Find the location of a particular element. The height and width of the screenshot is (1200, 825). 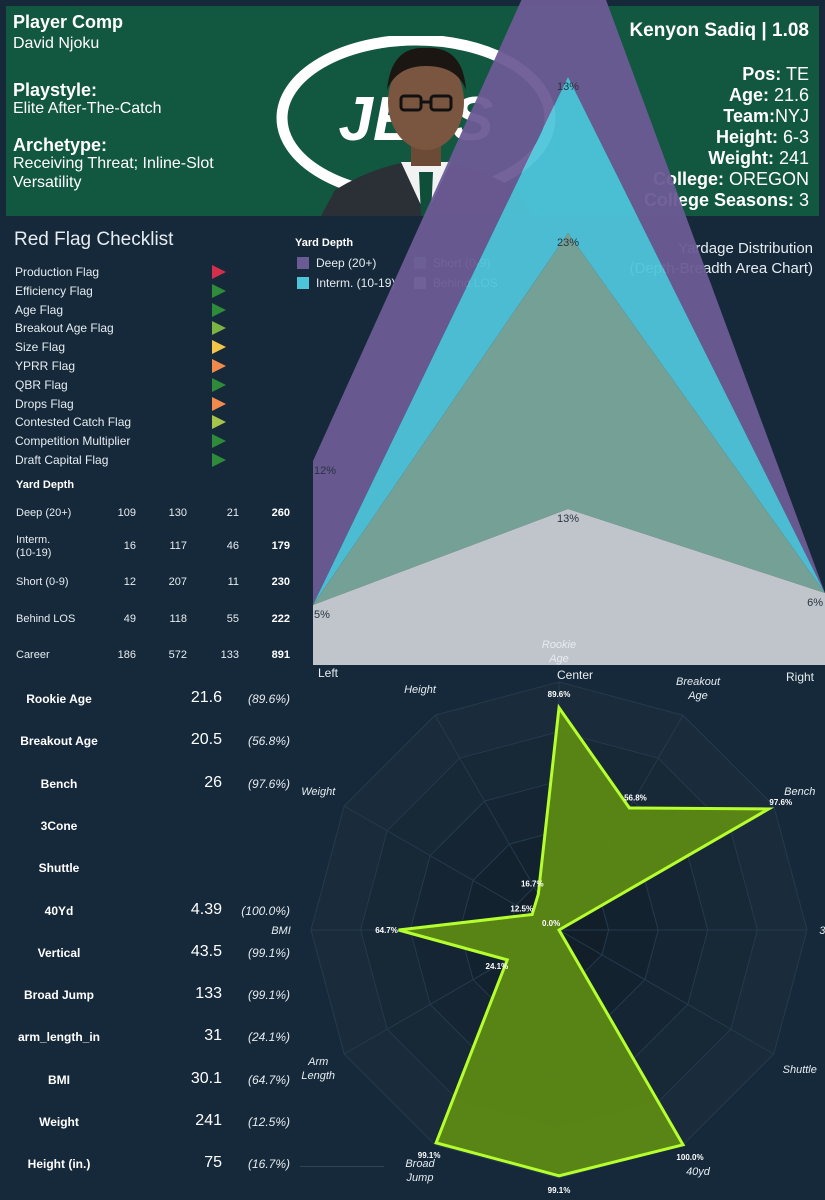

playstyle-value: Elite After-The-Catch is located at coordinates (87, 108).